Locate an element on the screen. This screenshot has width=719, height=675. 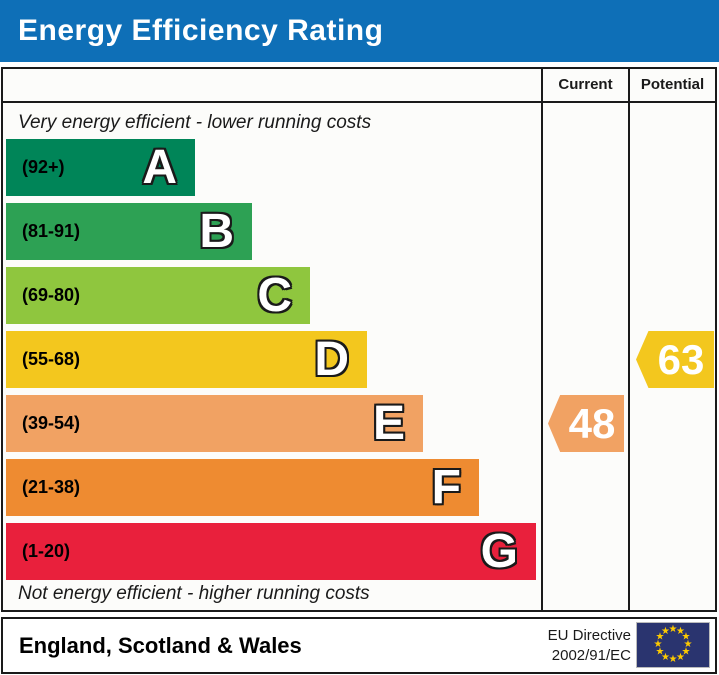
title-banner: Energy Efficiency Rating is located at coordinates (359, 31).